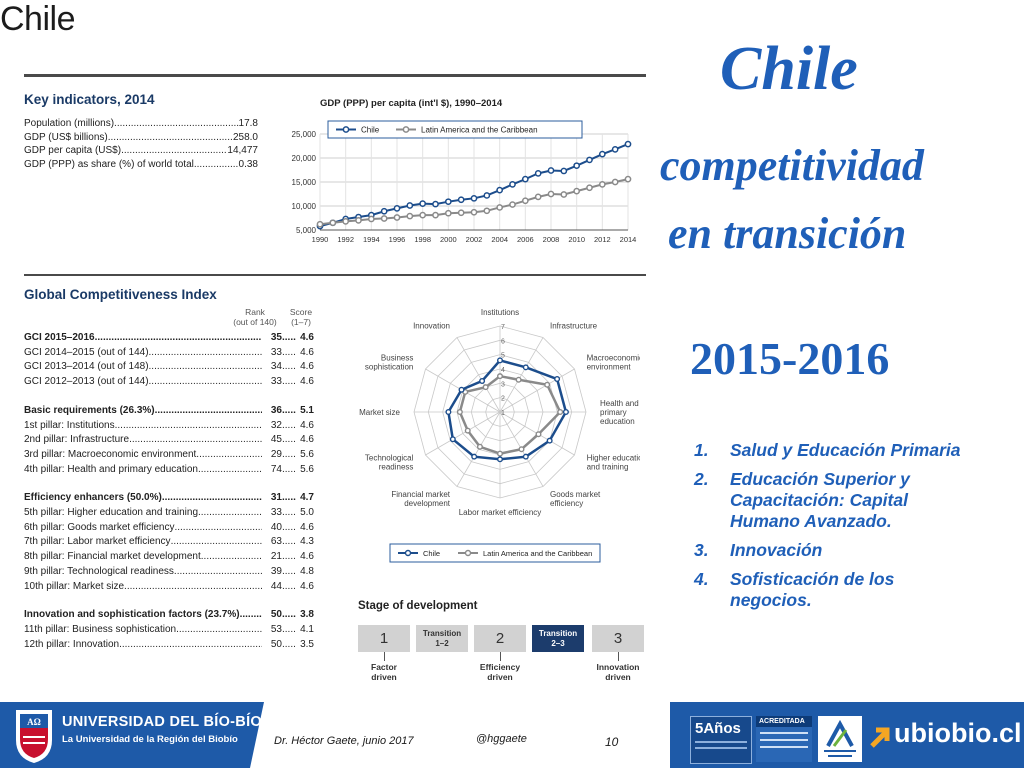  What do you see at coordinates (73, 150) in the screenshot?
I see `indicator-label: GDP per capita (US$)` at bounding box center [73, 150].